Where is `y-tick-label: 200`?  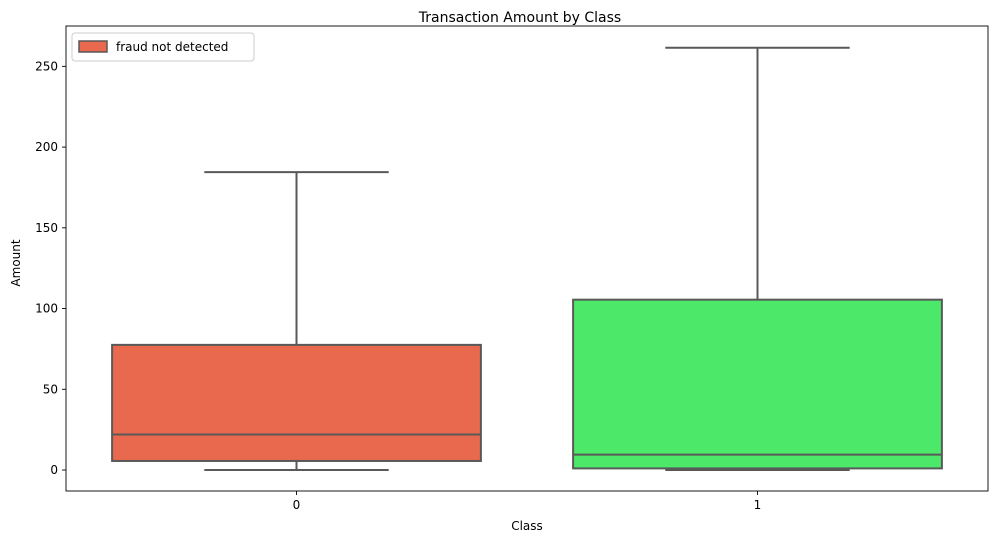
y-tick-label: 200 is located at coordinates (46, 147).